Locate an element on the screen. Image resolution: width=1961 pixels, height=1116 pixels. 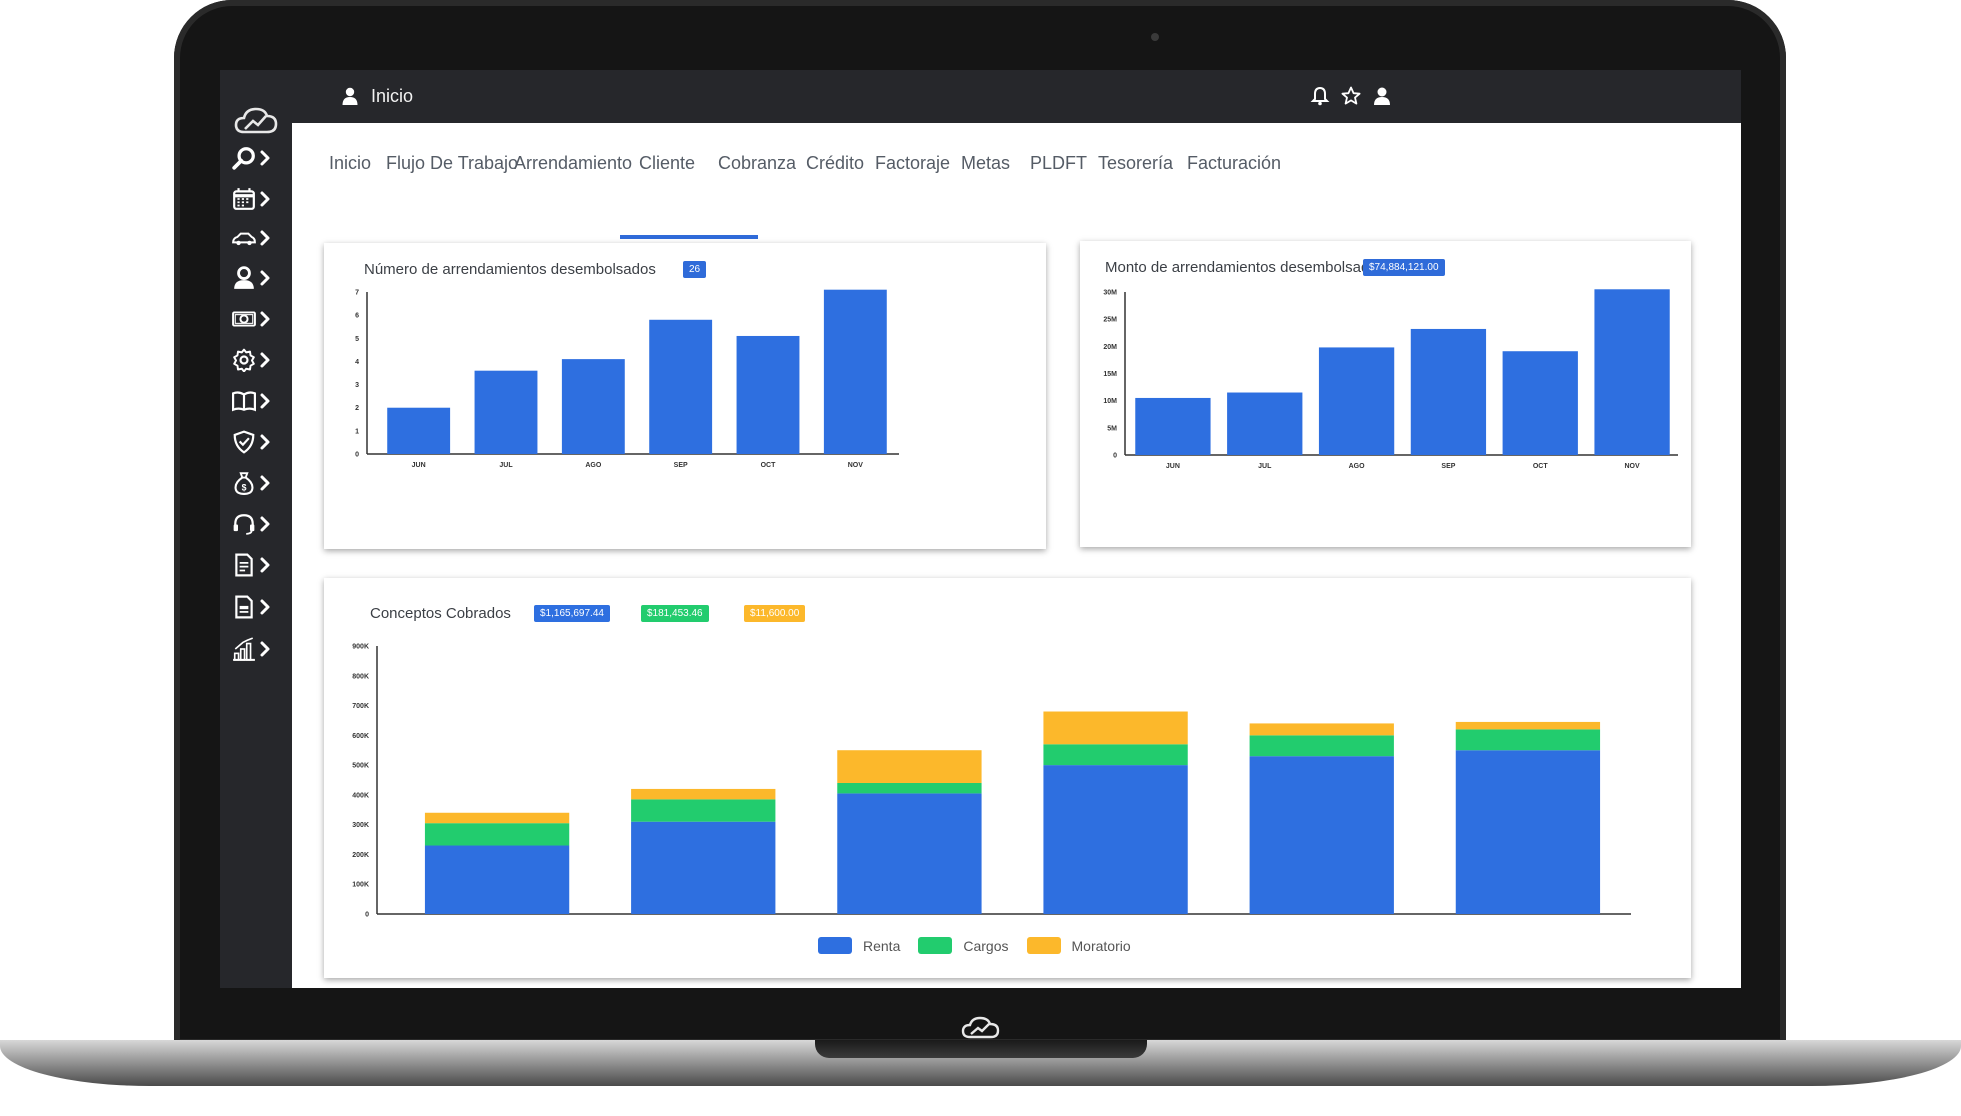
tab-cobranza: Cobranza is located at coordinates (757, 163).